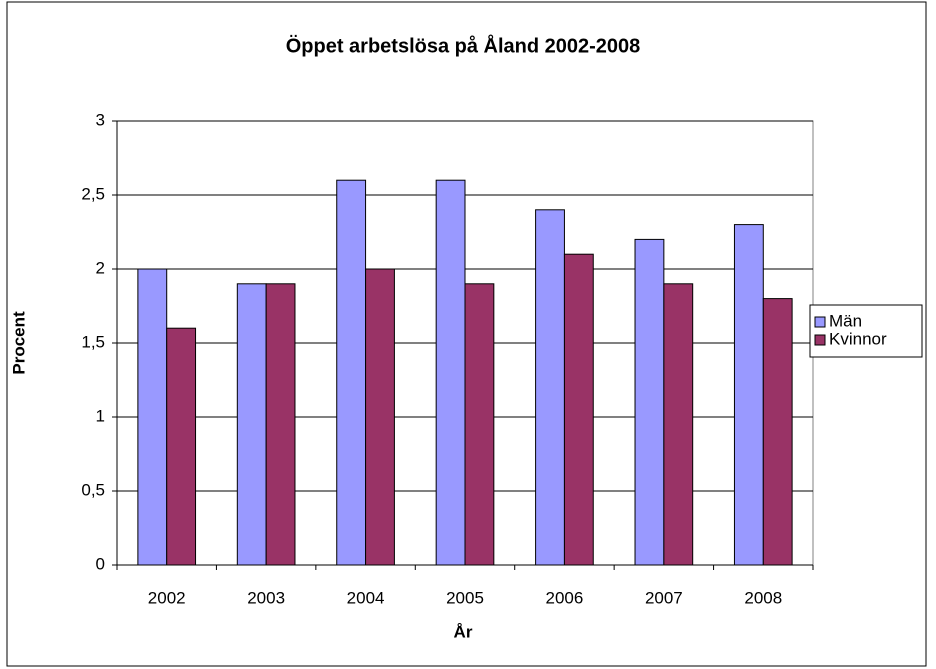 This screenshot has height=669, width=936. Describe the element at coordinates (100, 563) in the screenshot. I see `y-tick-label: 0` at that location.